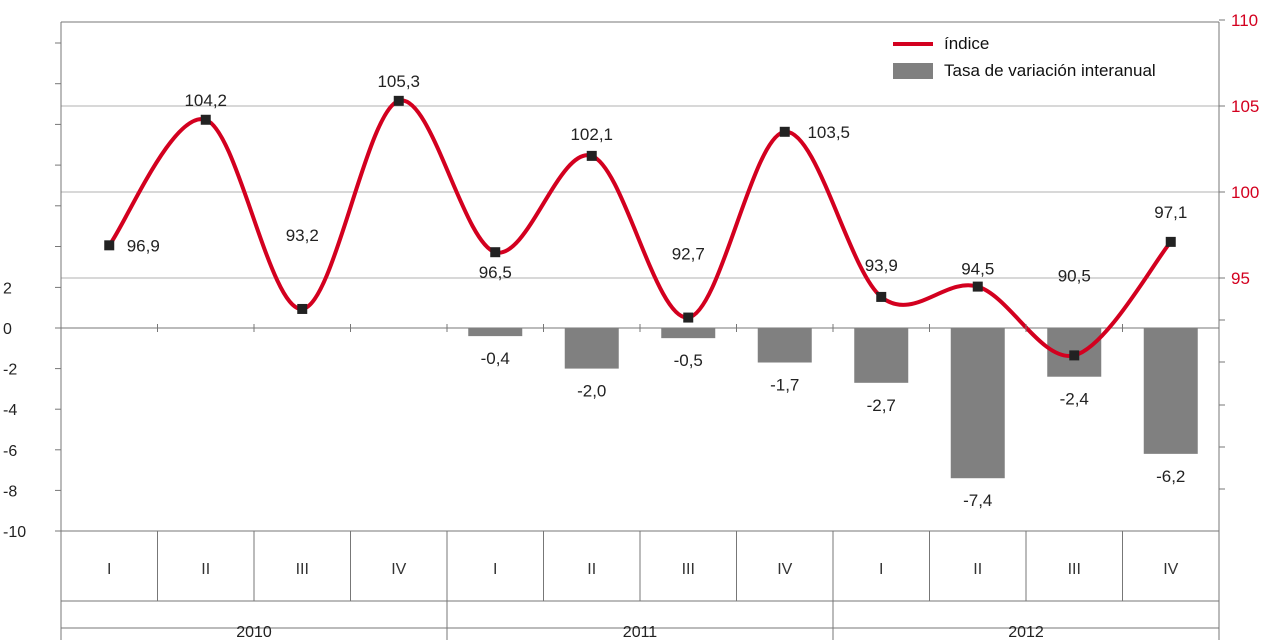 The image size is (1273, 640). I want to click on right-tick-label: 100, so click(1245, 192).